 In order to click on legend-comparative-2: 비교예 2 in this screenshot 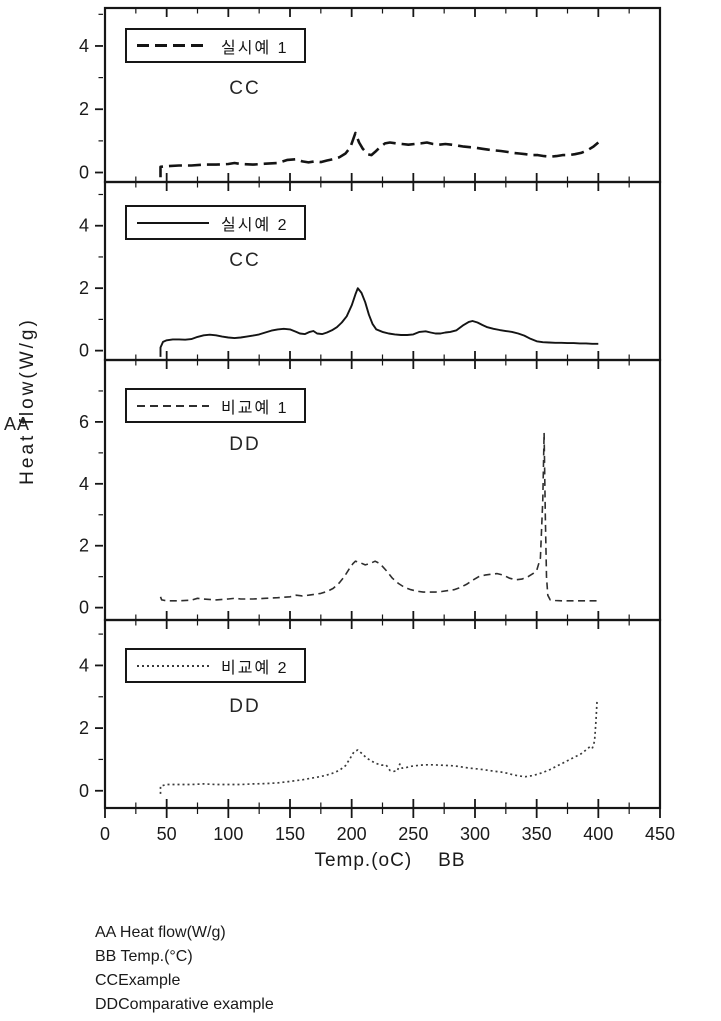, I will do `click(215, 665)`.